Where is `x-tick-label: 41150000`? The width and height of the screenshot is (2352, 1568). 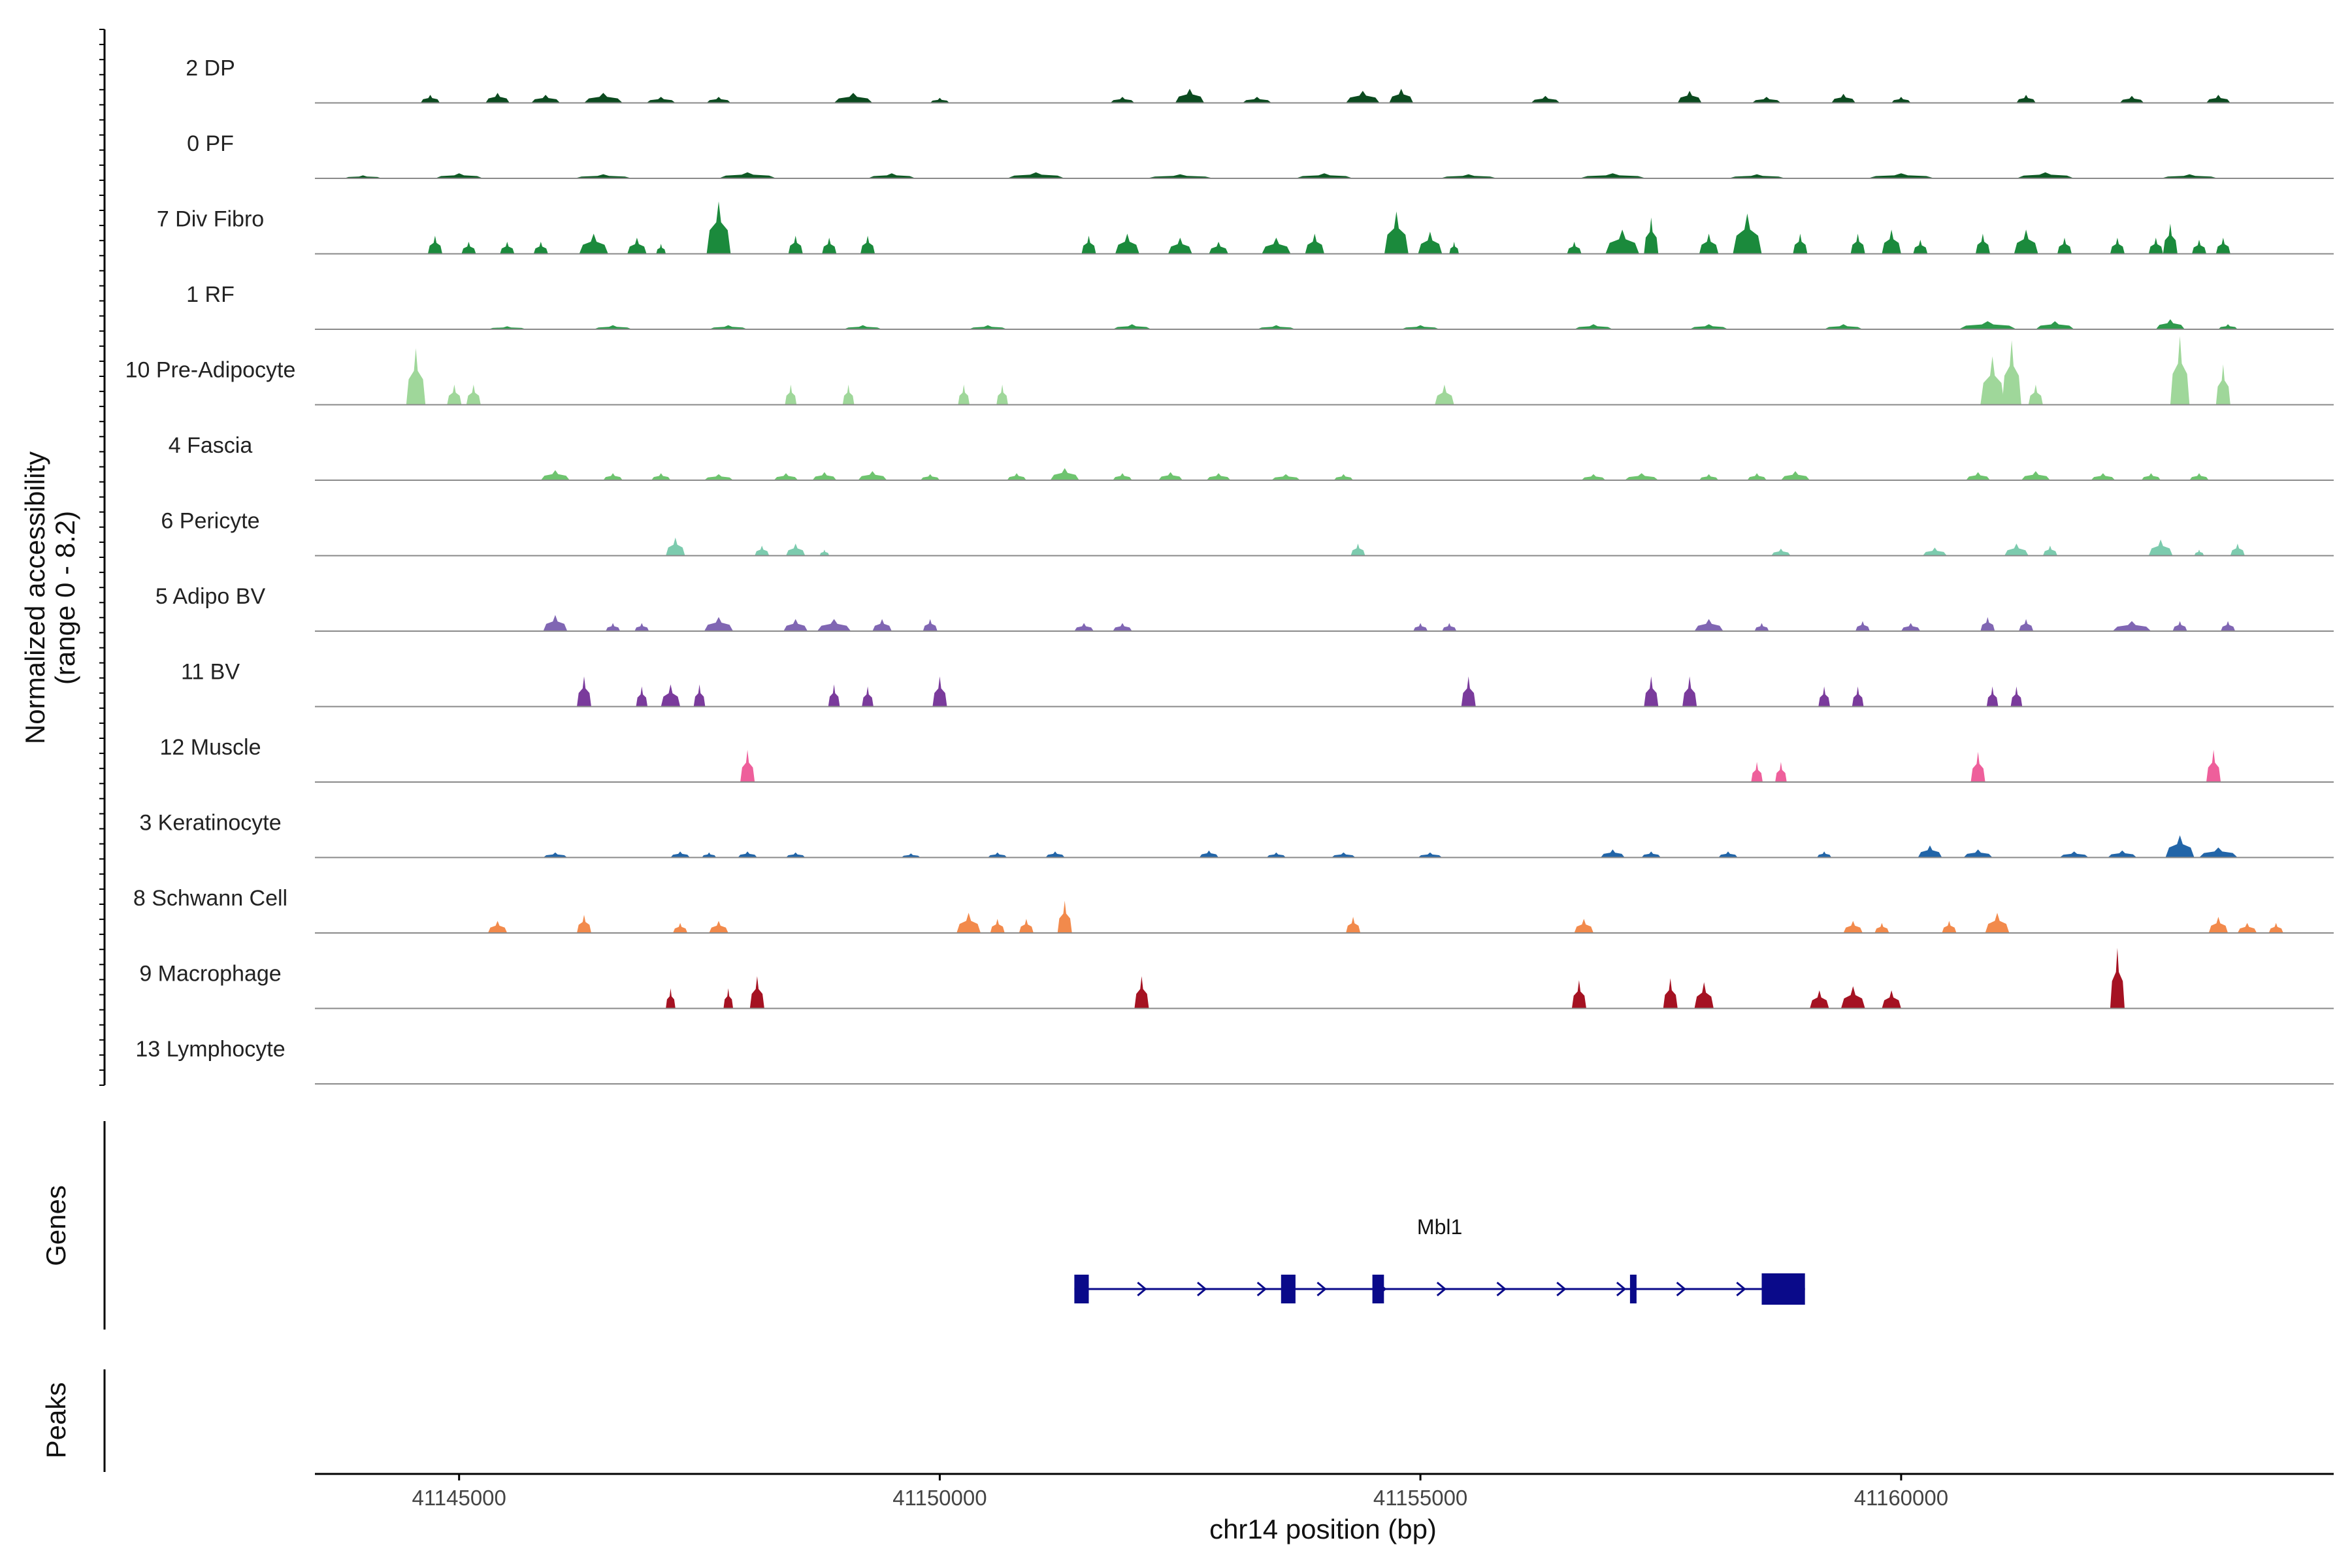 x-tick-label: 41150000 is located at coordinates (939, 1498).